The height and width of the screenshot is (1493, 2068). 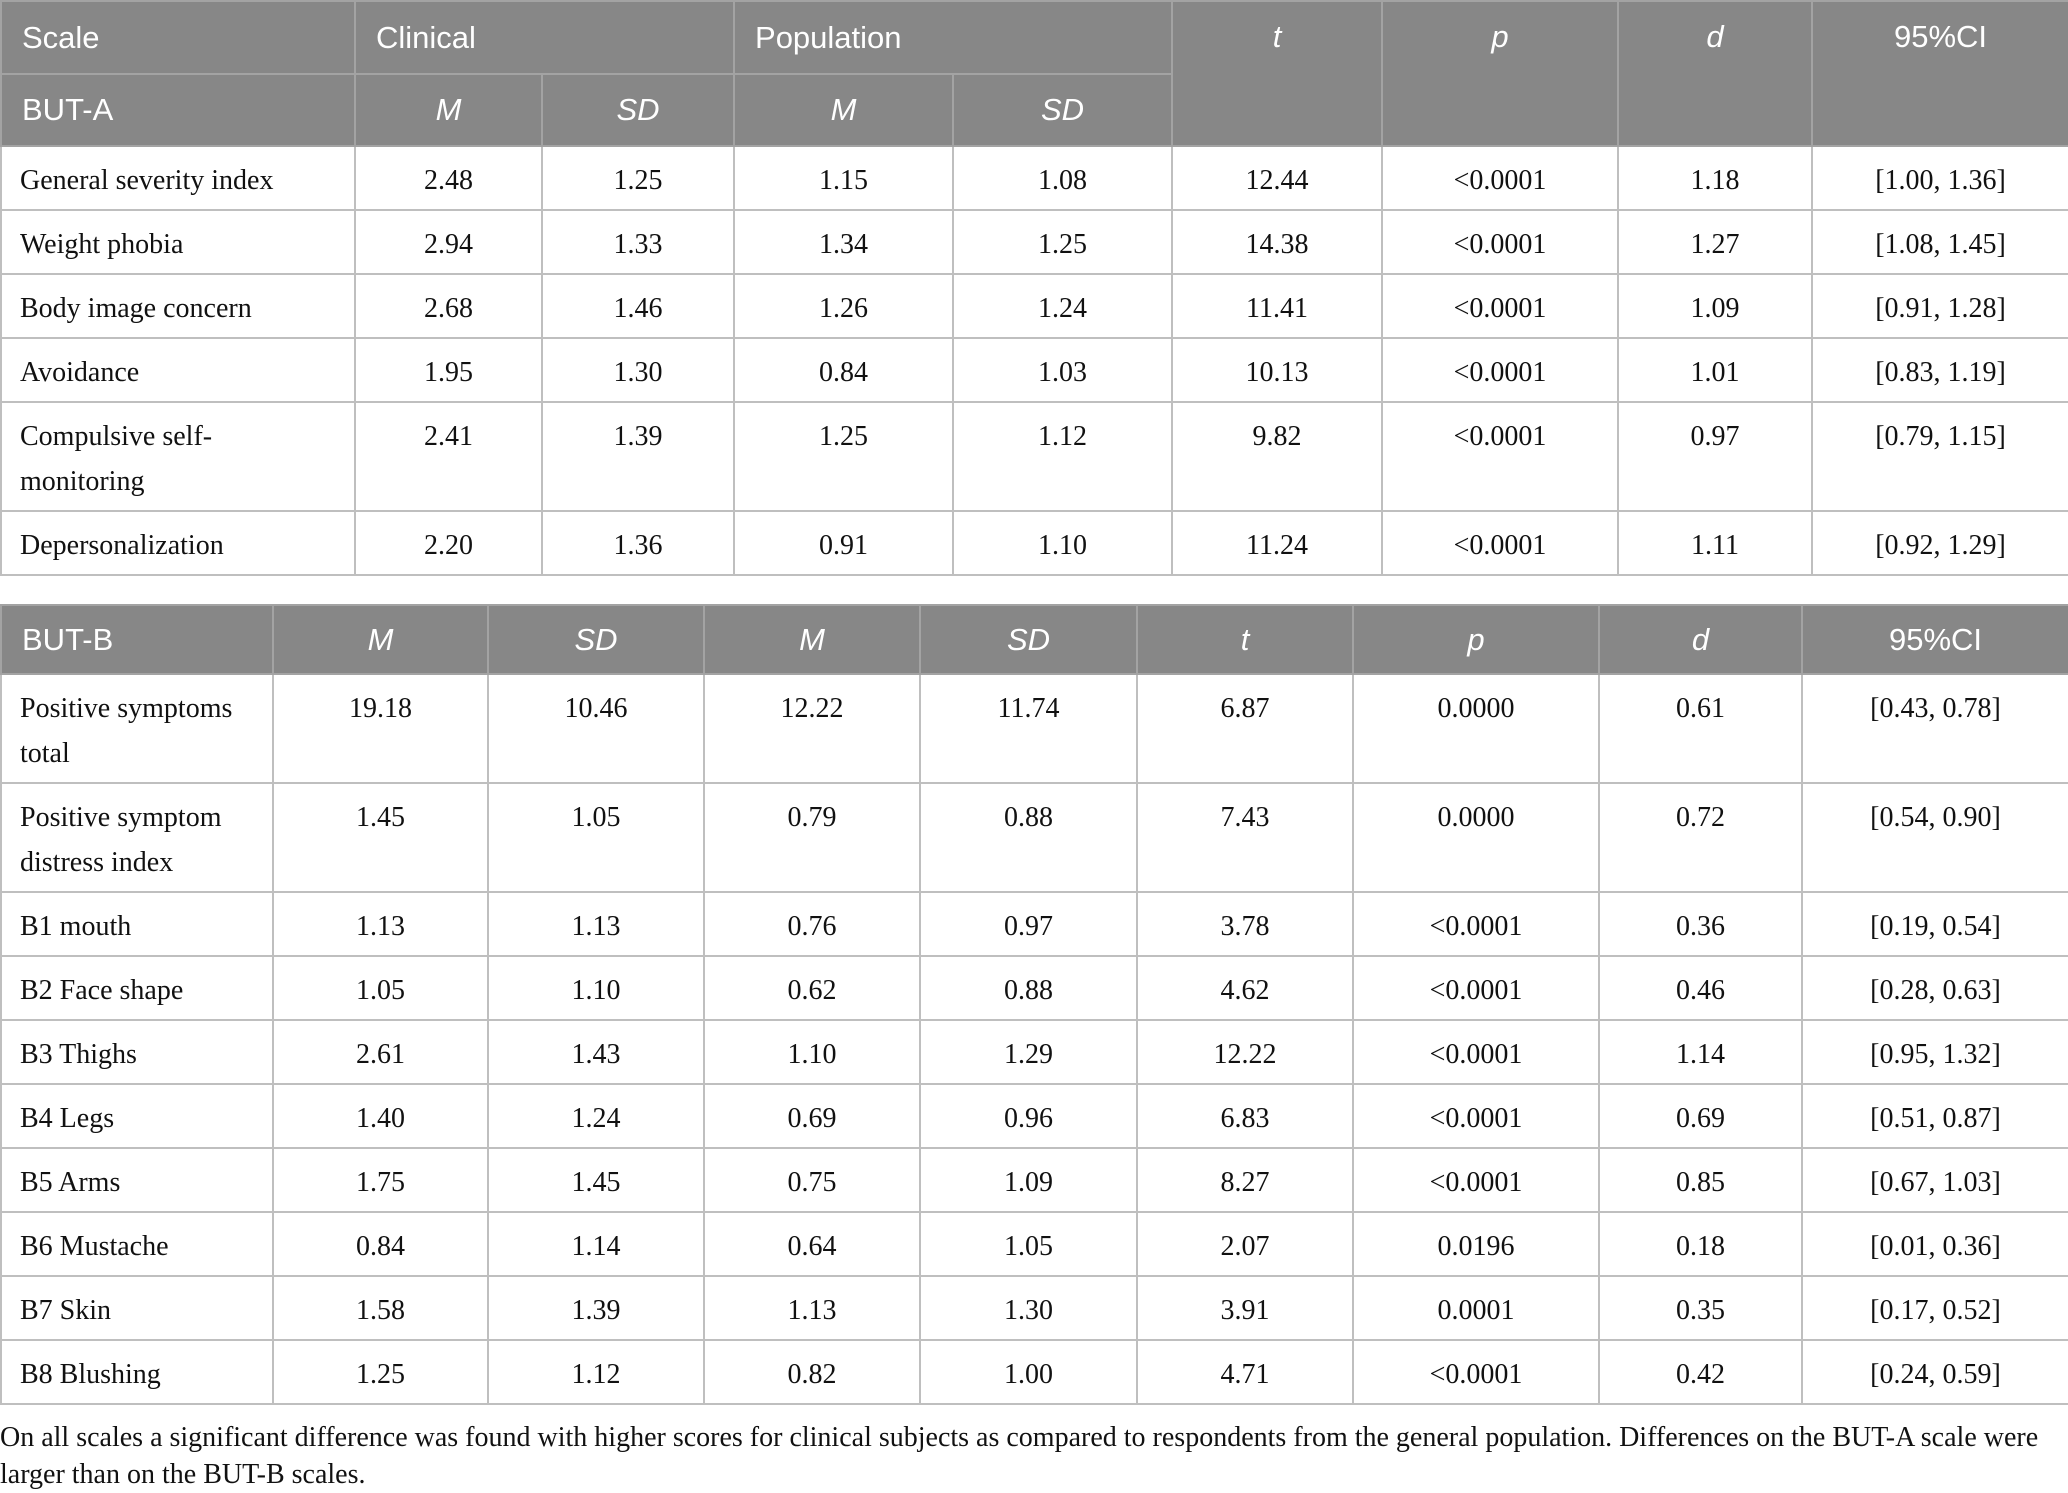 I want to click on cell-population_sd: 1.03, so click(x=1063, y=370).